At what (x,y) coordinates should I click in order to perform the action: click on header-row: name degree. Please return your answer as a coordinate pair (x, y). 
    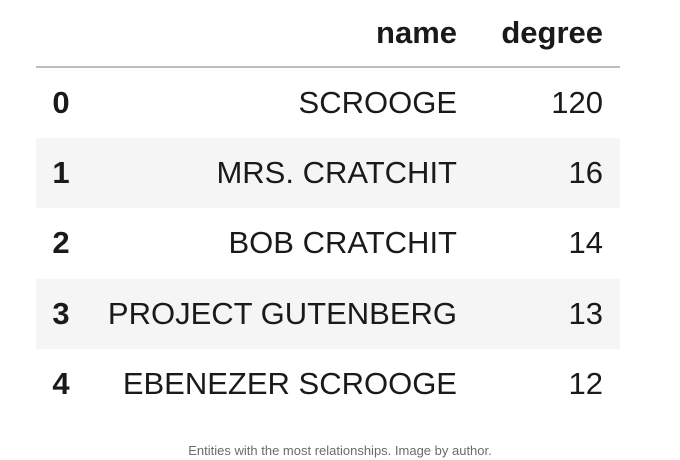
    Looking at the image, I should click on (328, 33).